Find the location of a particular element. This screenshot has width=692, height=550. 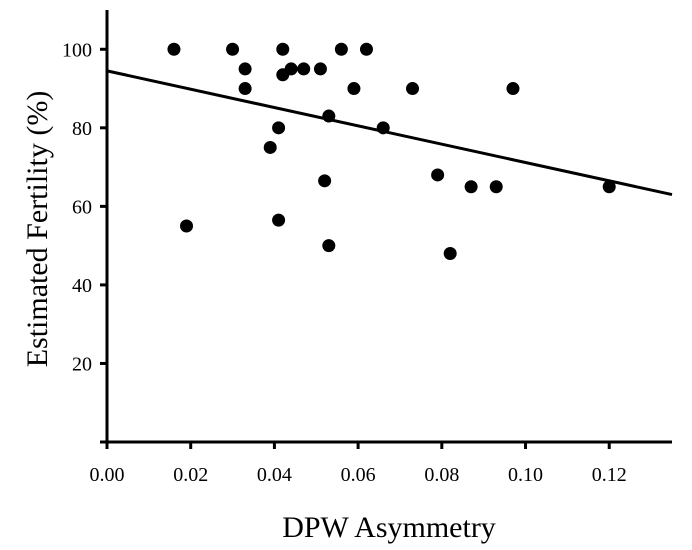

y-tick-label: 60 is located at coordinates (82, 207).